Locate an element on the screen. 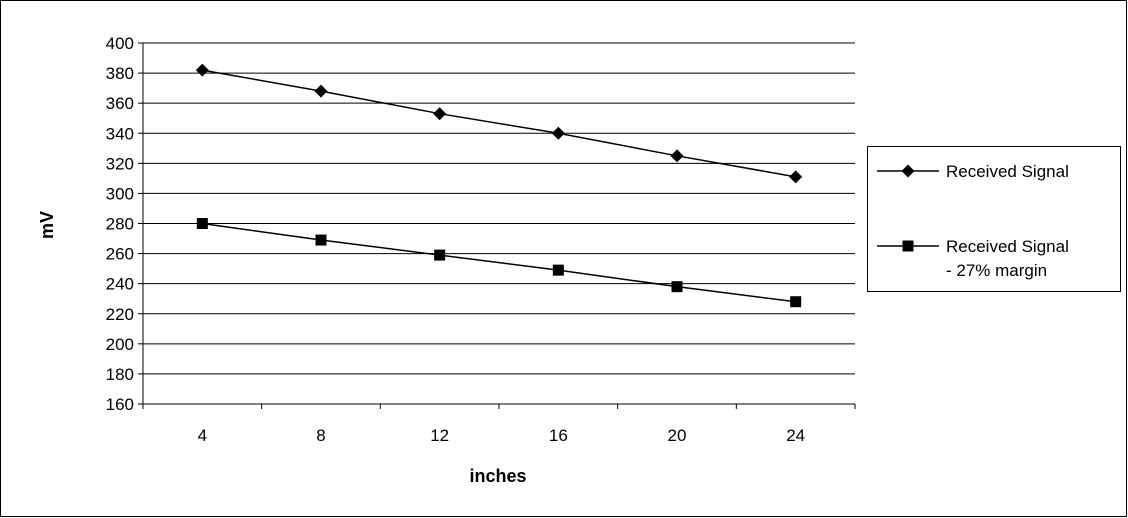 The width and height of the screenshot is (1128, 518). y-tick-label: 400 is located at coordinates (120, 43).